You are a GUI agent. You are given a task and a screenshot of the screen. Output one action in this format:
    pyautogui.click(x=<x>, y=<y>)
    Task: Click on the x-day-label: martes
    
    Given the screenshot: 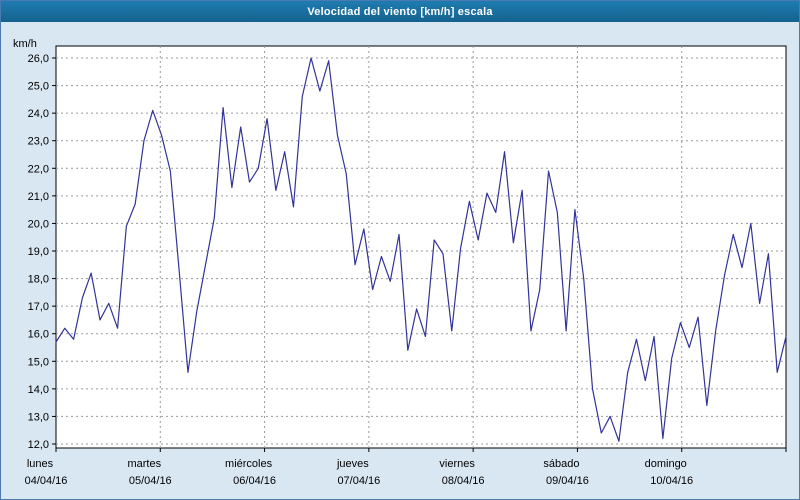 What is the action you would take?
    pyautogui.click(x=144, y=464)
    